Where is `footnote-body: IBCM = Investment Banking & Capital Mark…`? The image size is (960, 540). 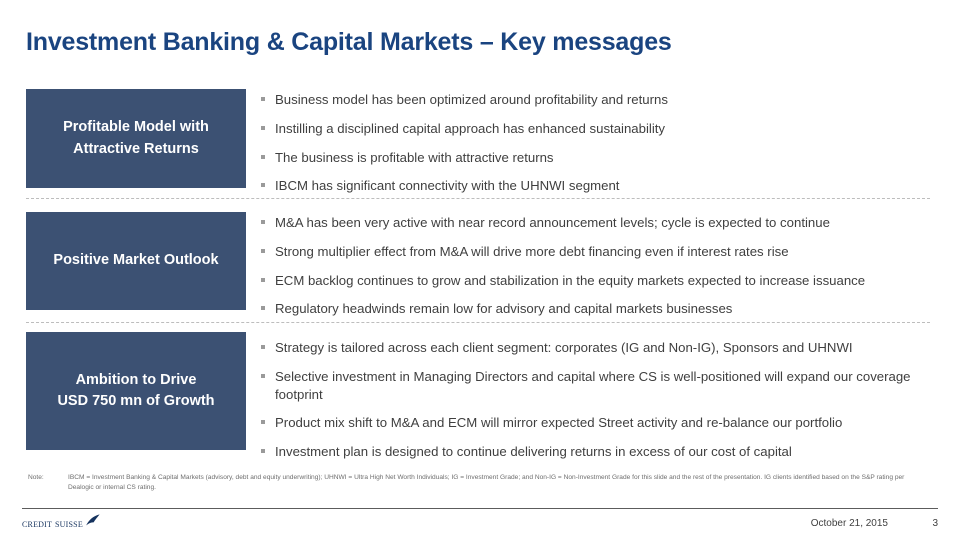
footnote-body: IBCM = Investment Banking & Capital Mark… is located at coordinates (486, 483).